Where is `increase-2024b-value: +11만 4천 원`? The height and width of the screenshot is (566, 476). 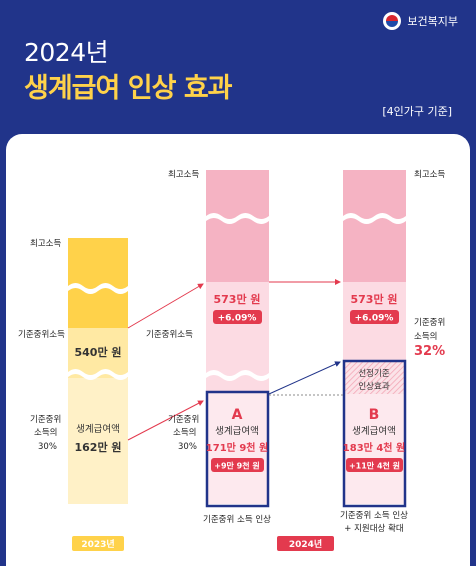
increase-2024b-value: +11만 4천 원 is located at coordinates (374, 466).